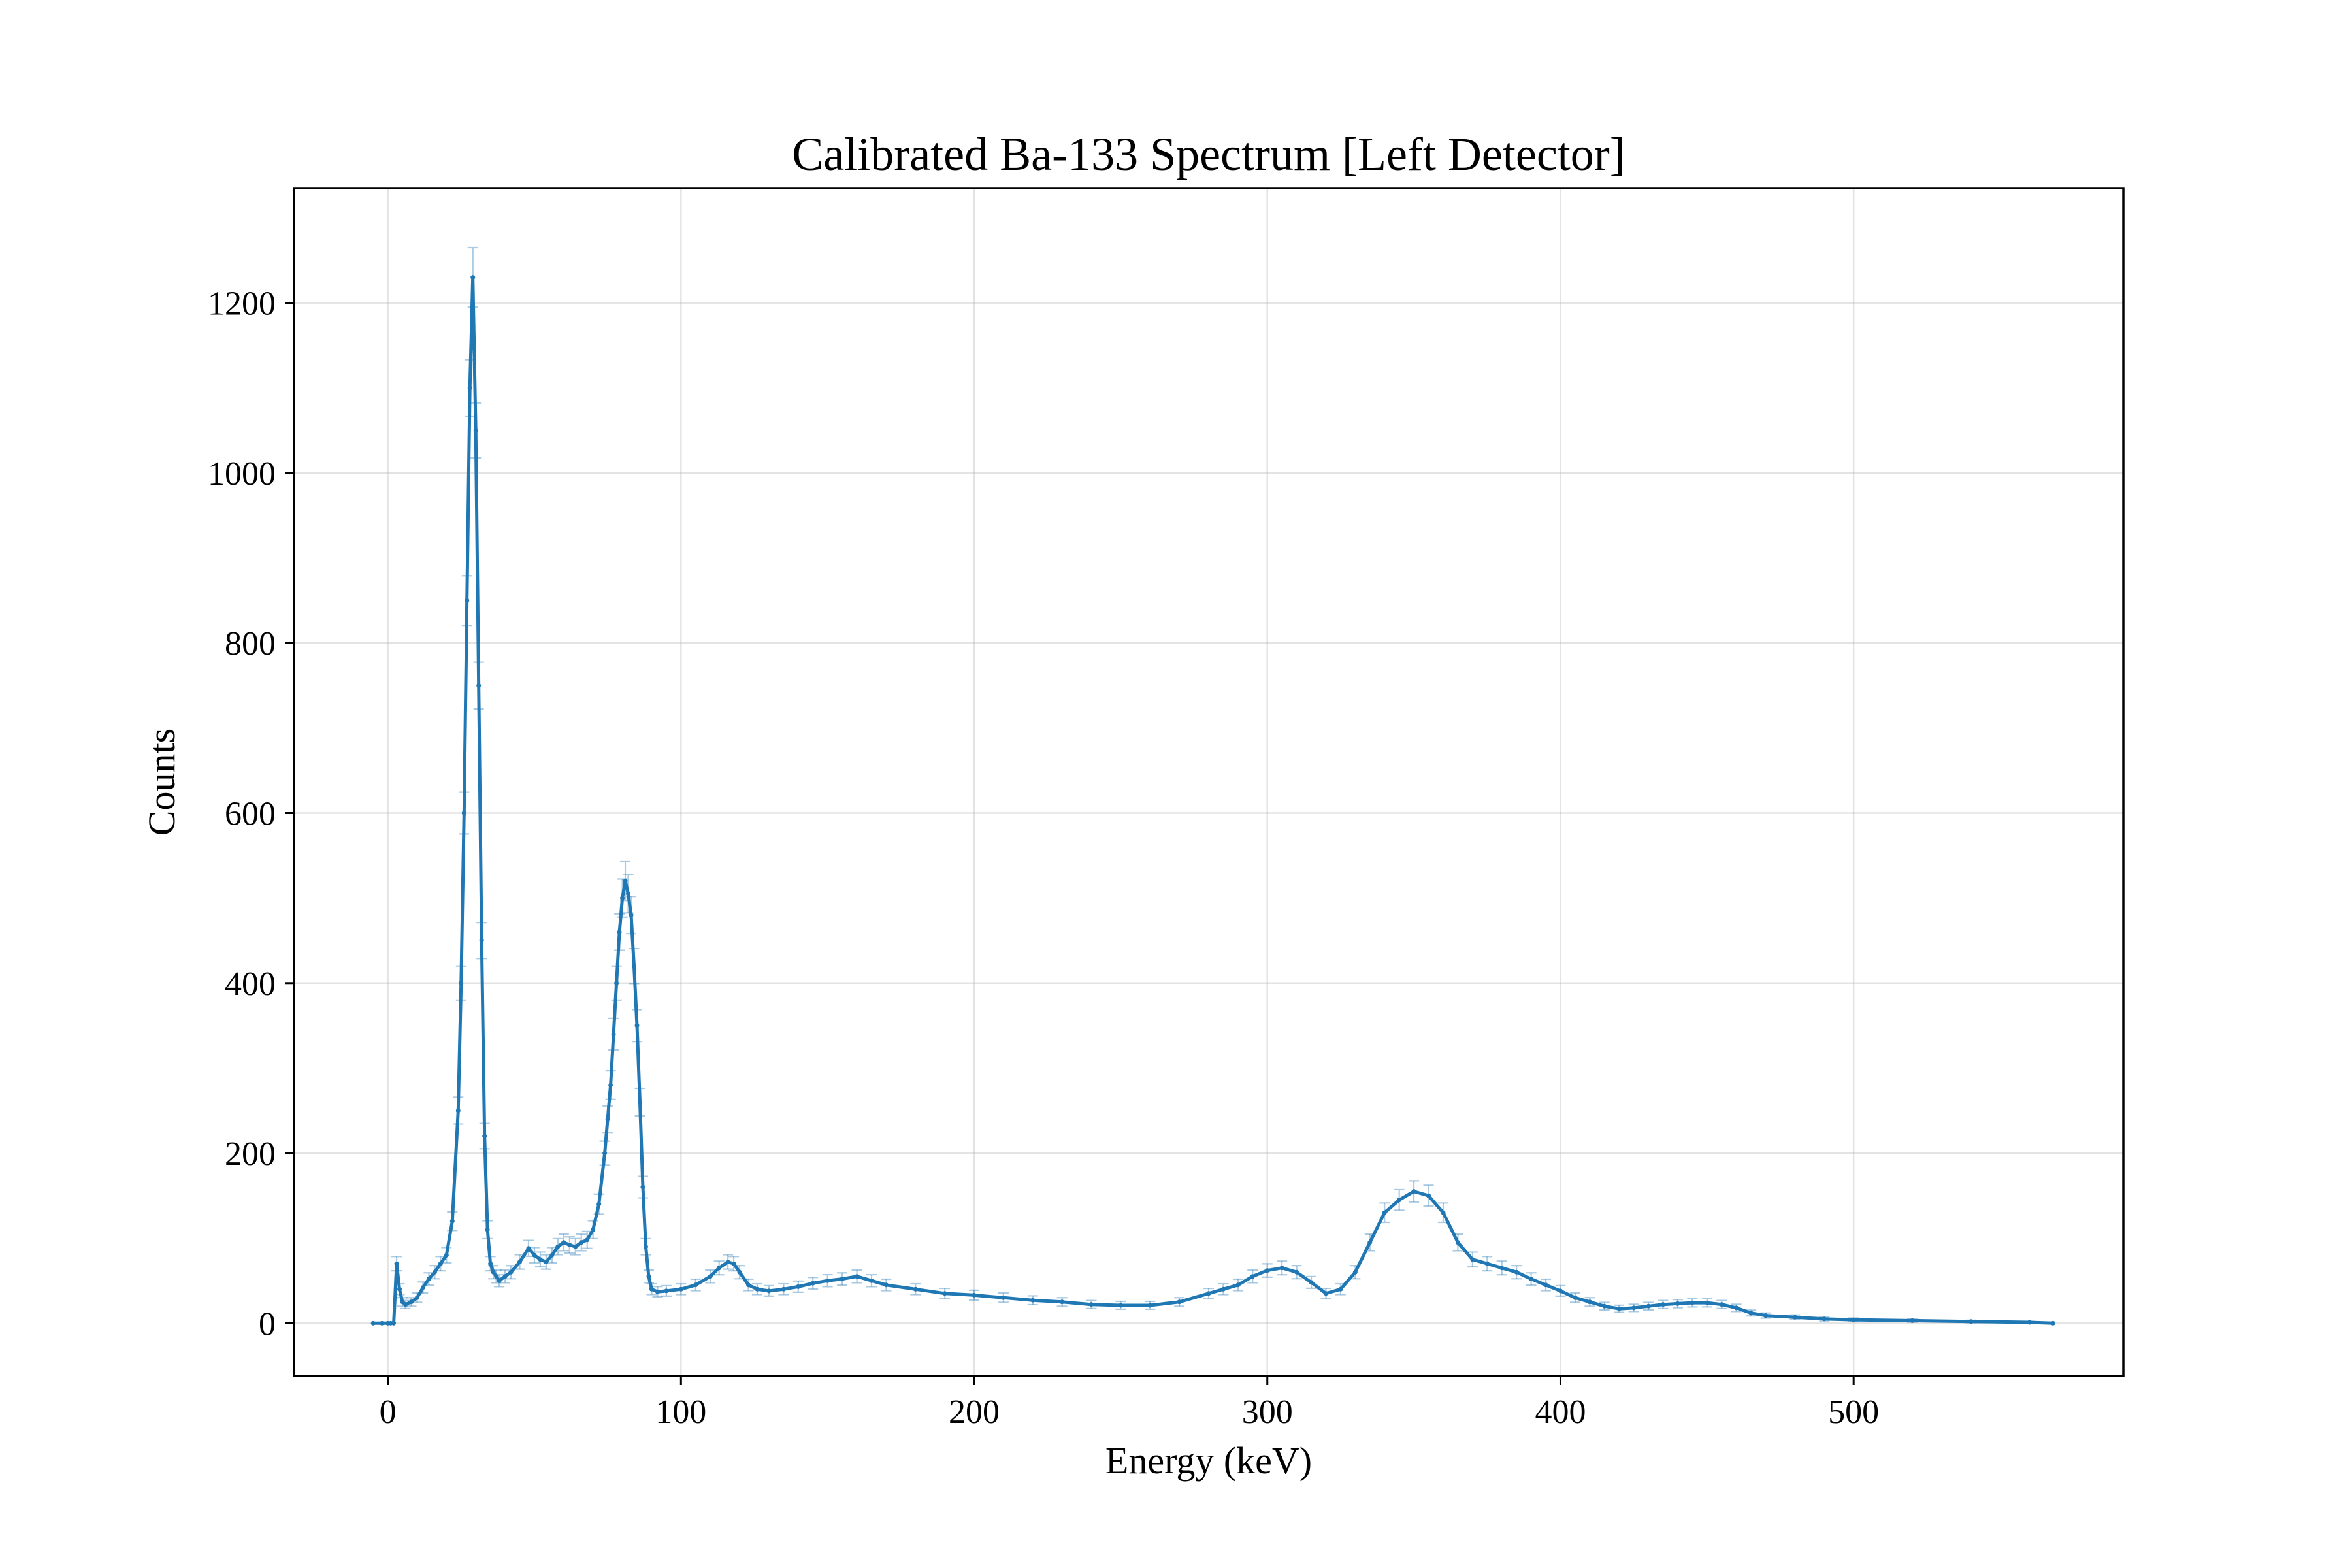 This screenshot has width=2352, height=1568. I want to click on y-tick-label: 1000, so click(242, 474).